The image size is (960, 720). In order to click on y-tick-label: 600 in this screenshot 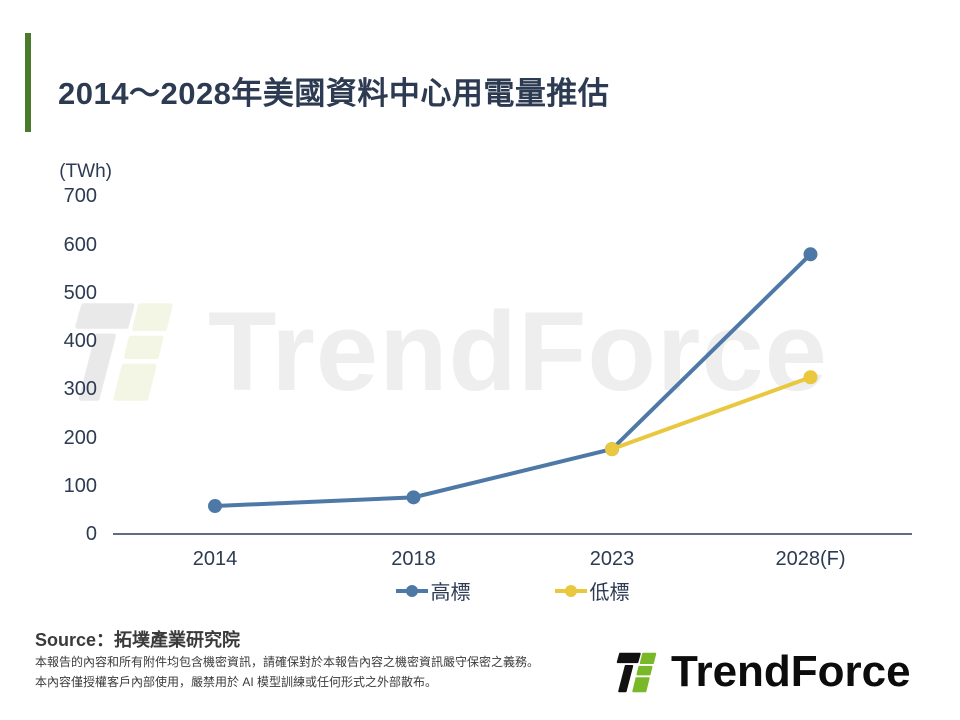, I will do `click(80, 244)`.